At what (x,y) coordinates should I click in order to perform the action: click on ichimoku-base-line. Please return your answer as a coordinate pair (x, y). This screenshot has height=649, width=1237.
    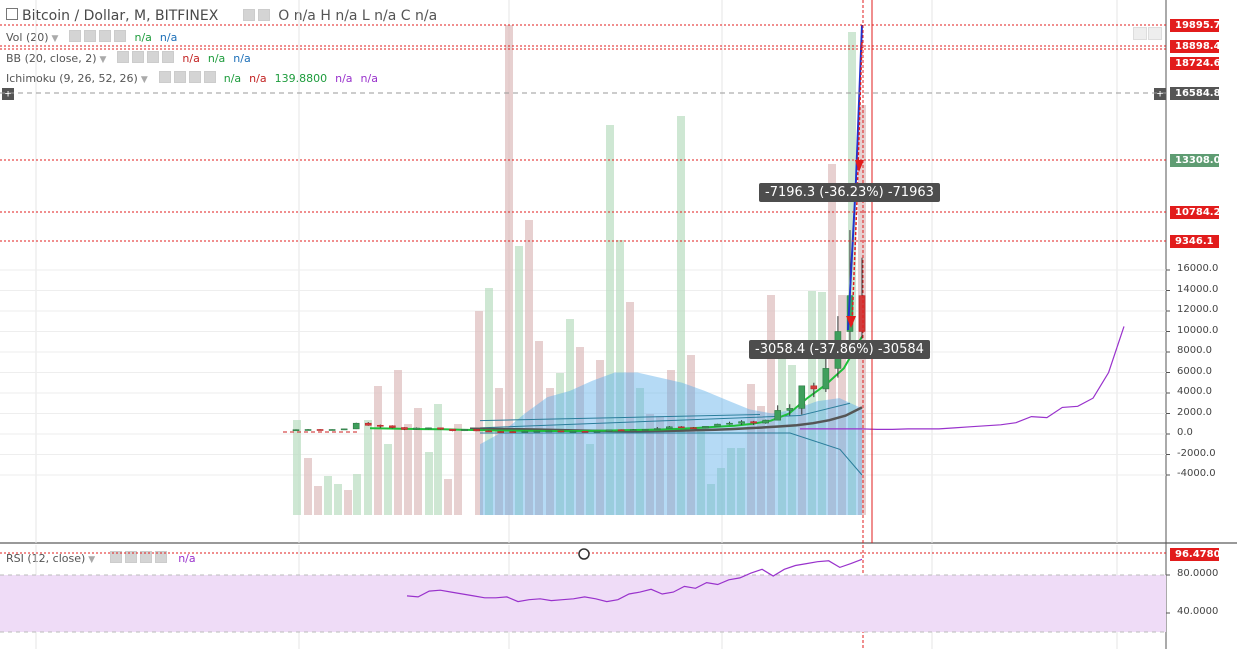
    Looking at the image, I should click on (666, 419).